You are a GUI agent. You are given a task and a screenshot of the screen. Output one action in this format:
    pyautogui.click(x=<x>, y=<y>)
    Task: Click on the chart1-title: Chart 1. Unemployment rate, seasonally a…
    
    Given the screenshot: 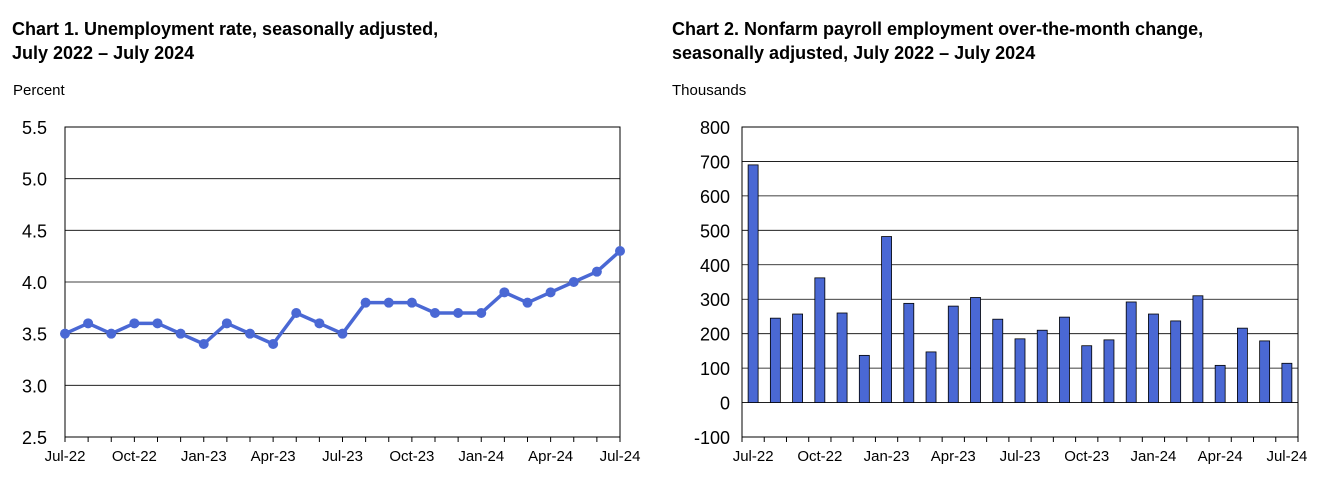 What is the action you would take?
    pyautogui.click(x=225, y=41)
    